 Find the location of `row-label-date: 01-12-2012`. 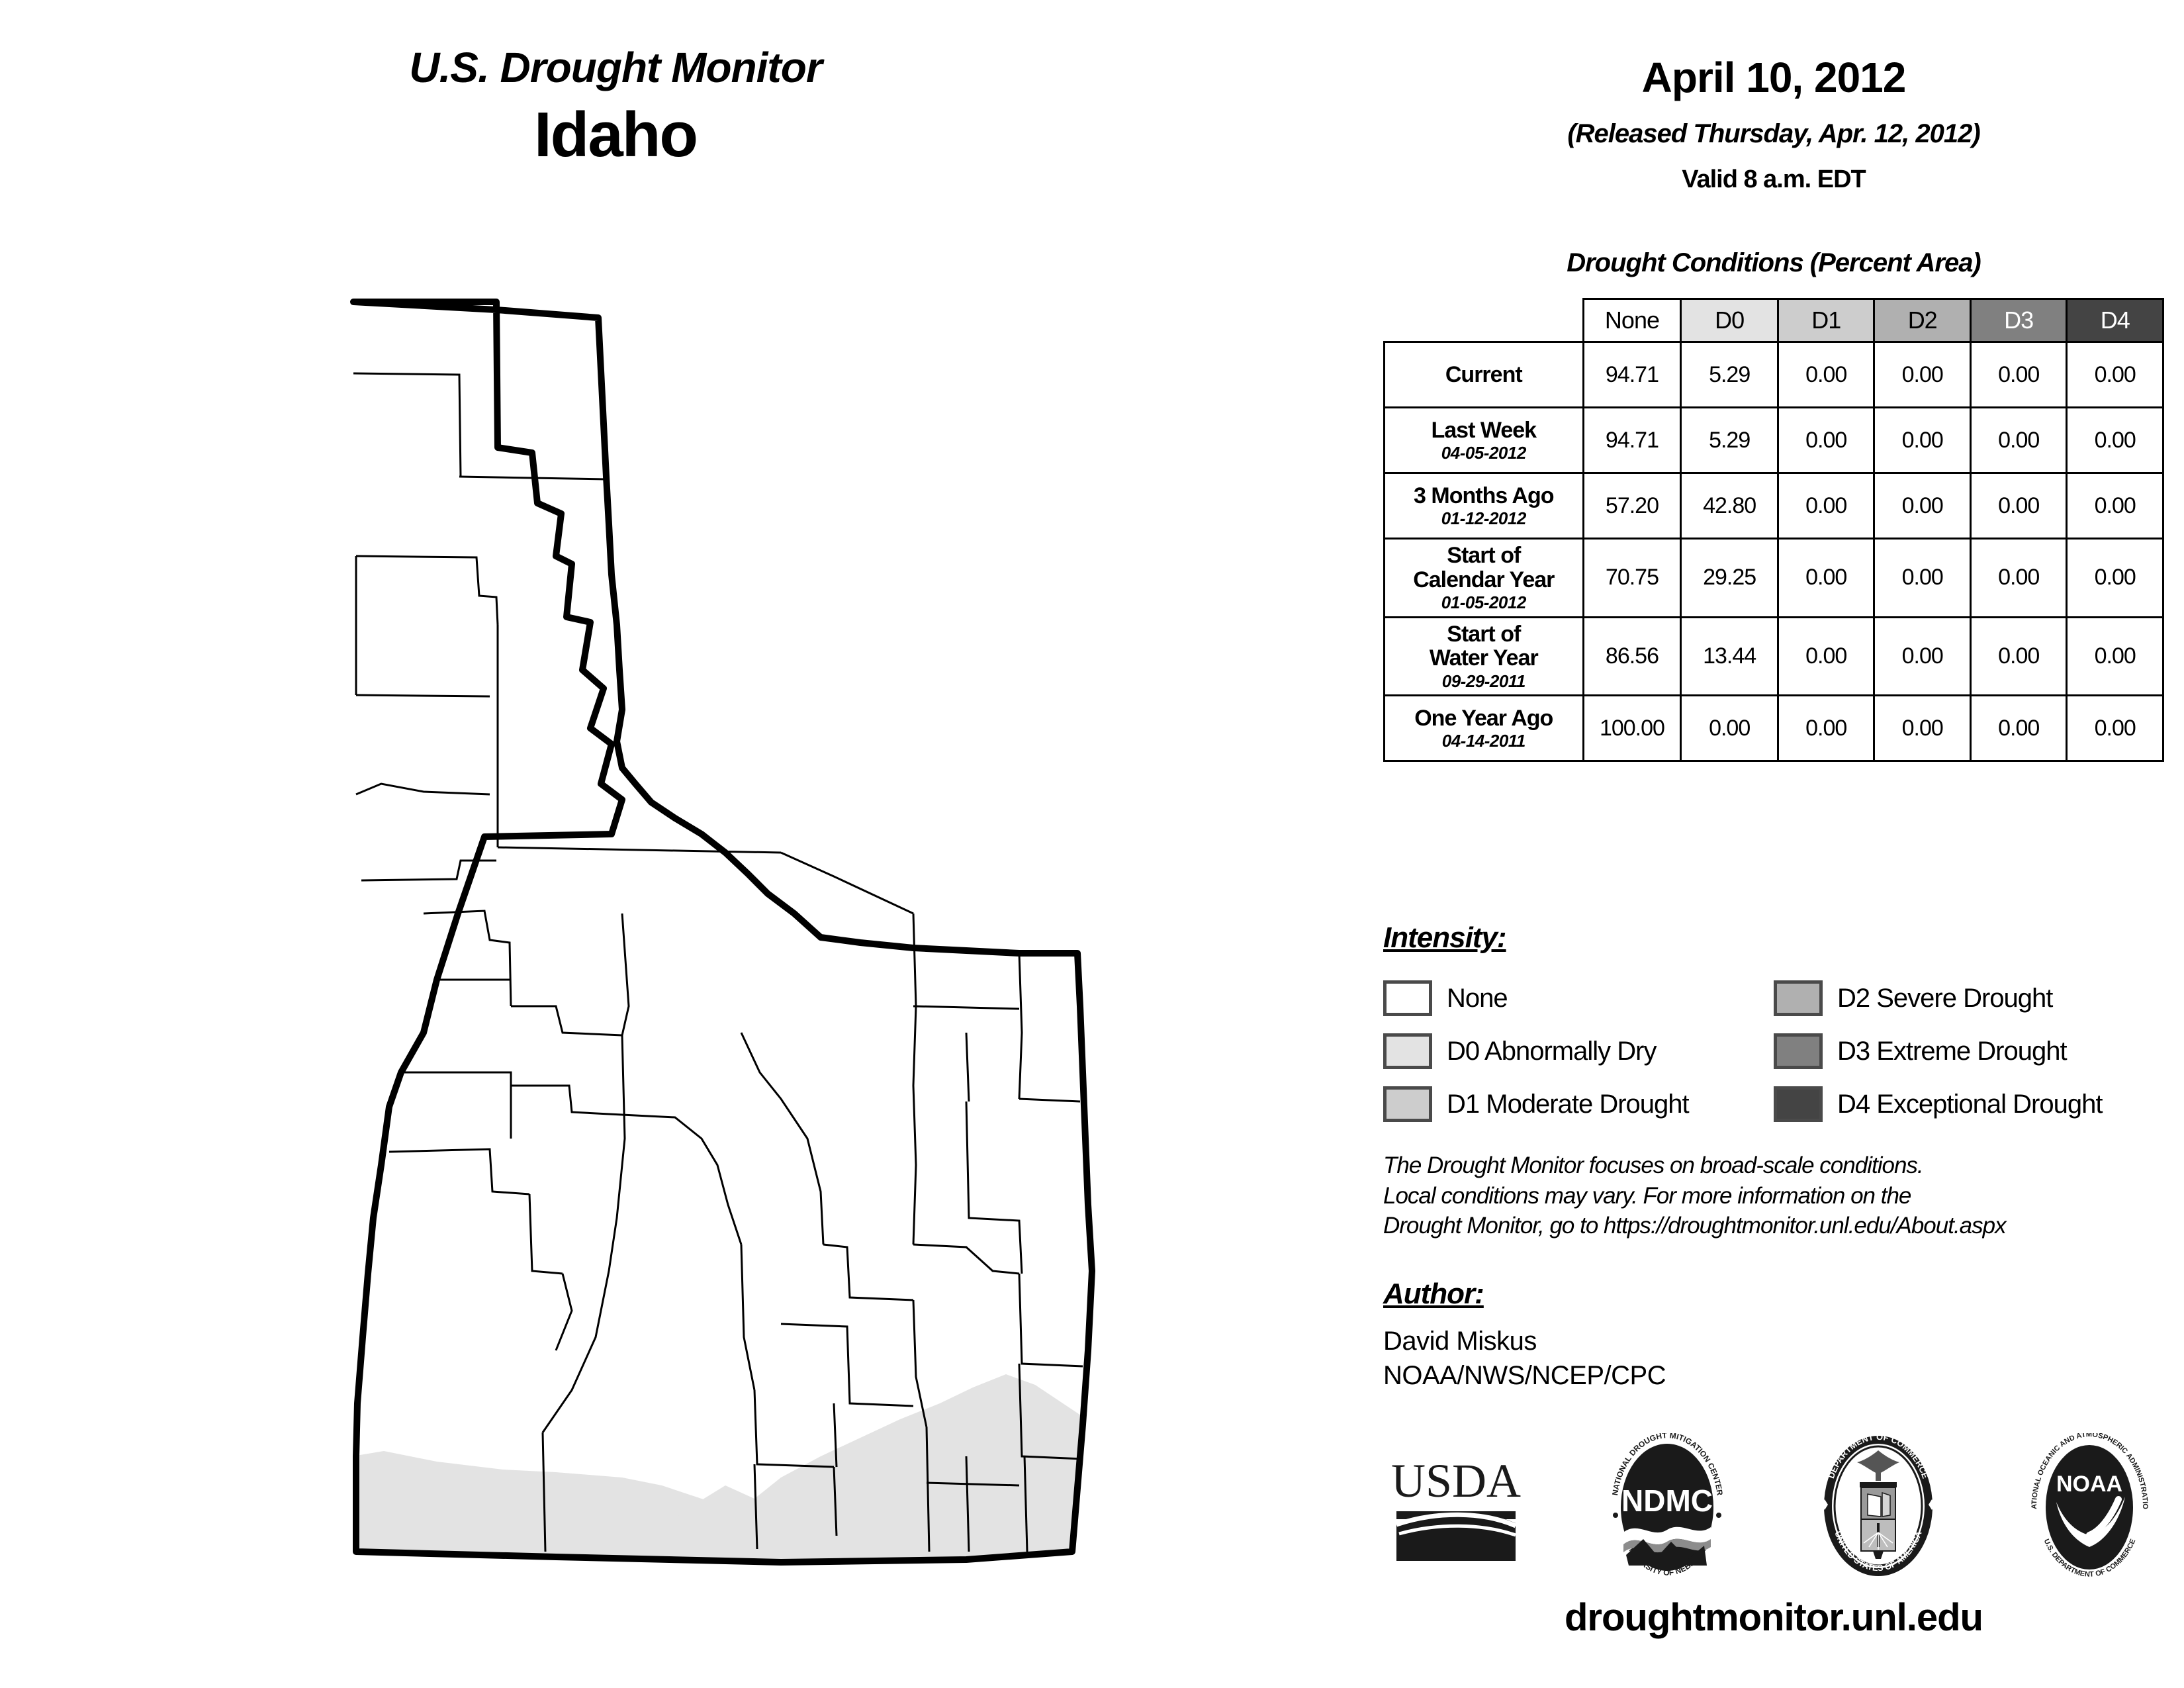

row-label-date: 01-12-2012 is located at coordinates (1484, 518).